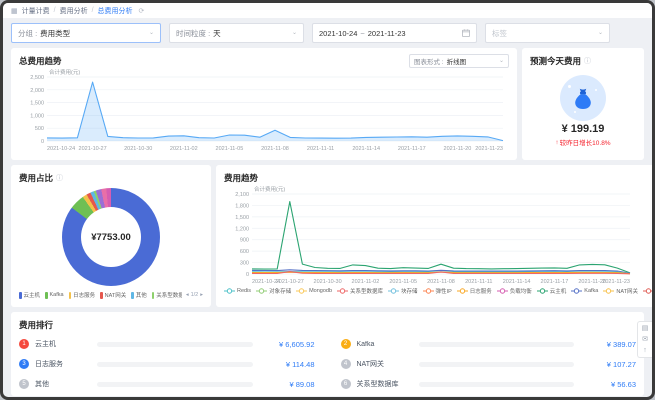  What do you see at coordinates (242, 229) in the screenshot?
I see `svg-text: 1,200` at bounding box center [242, 229].